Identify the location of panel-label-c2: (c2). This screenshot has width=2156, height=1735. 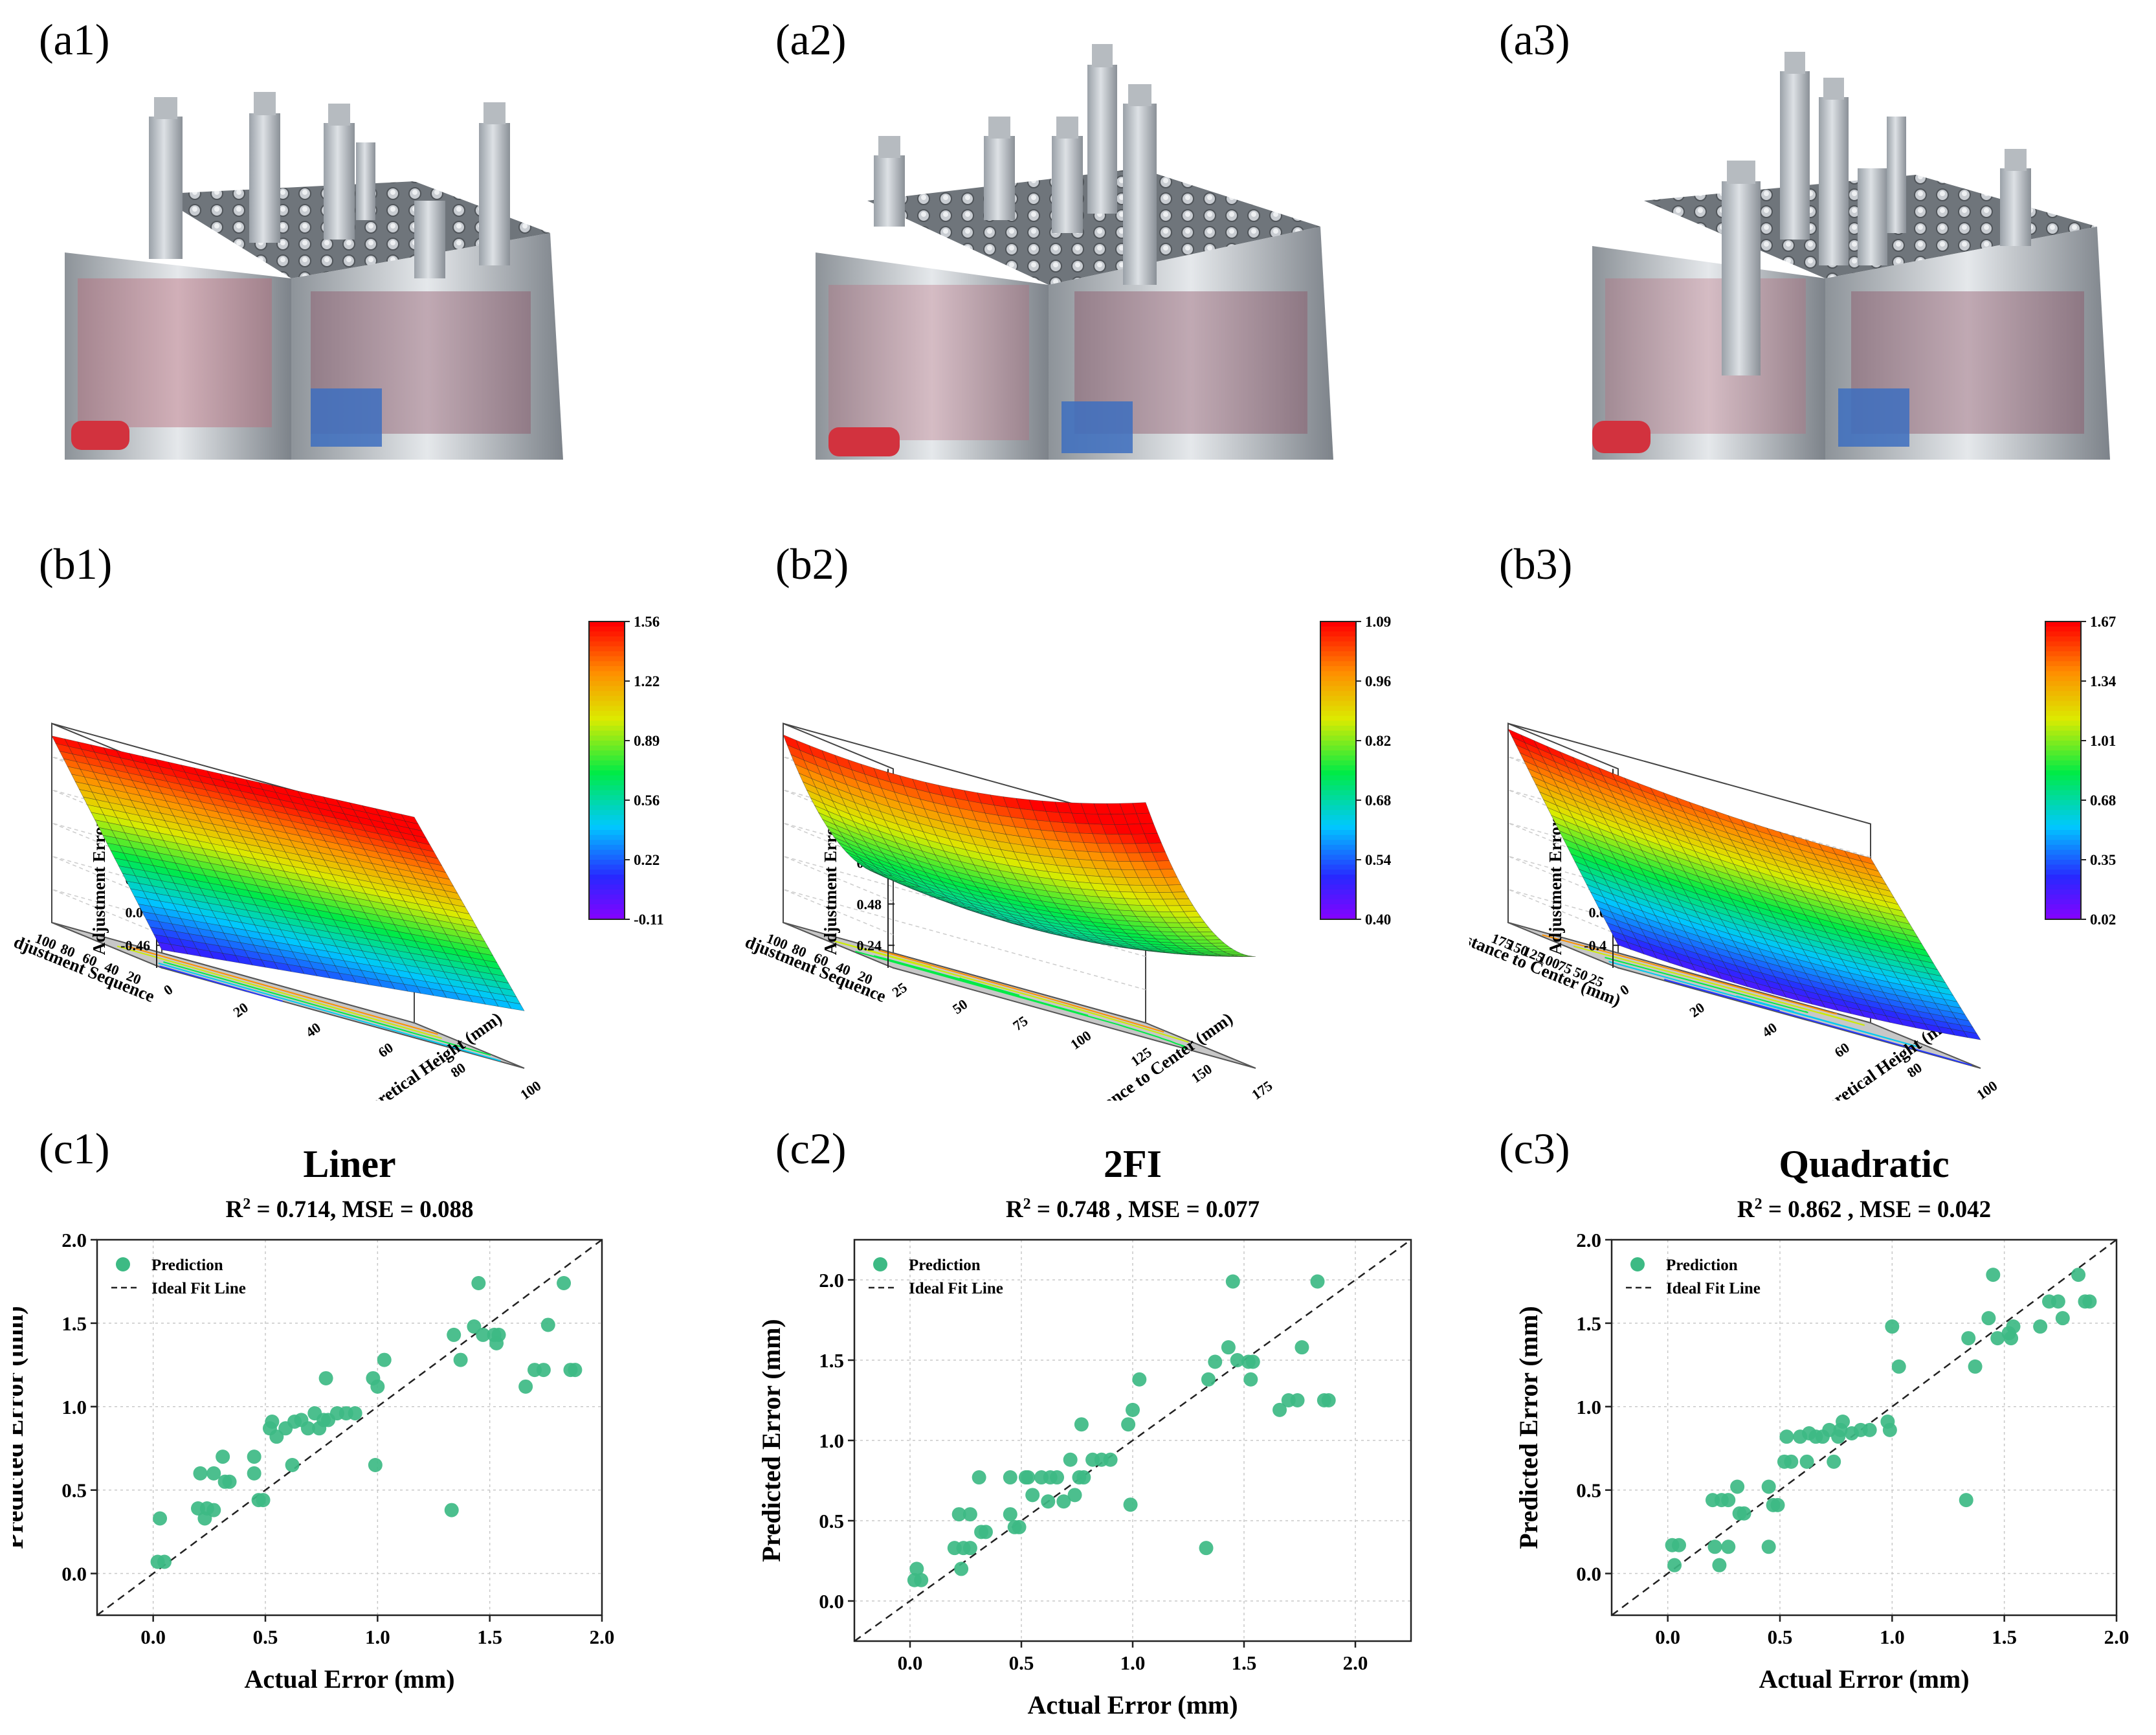
(811, 1148).